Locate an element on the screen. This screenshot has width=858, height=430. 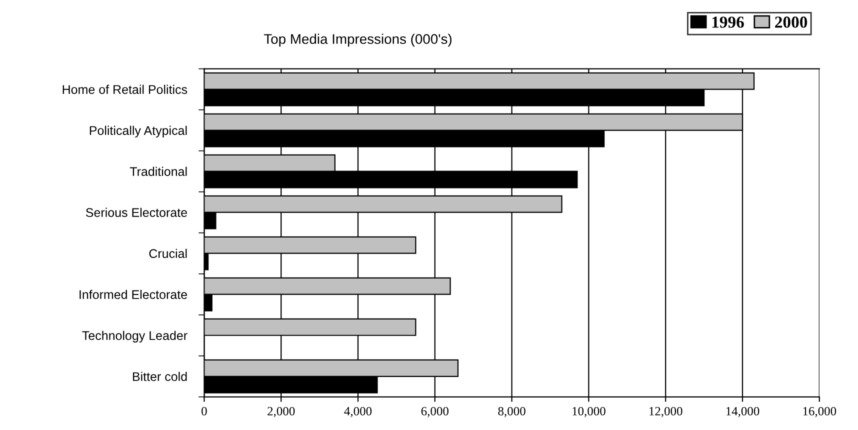
y-tick-label: Crucial is located at coordinates (168, 253).